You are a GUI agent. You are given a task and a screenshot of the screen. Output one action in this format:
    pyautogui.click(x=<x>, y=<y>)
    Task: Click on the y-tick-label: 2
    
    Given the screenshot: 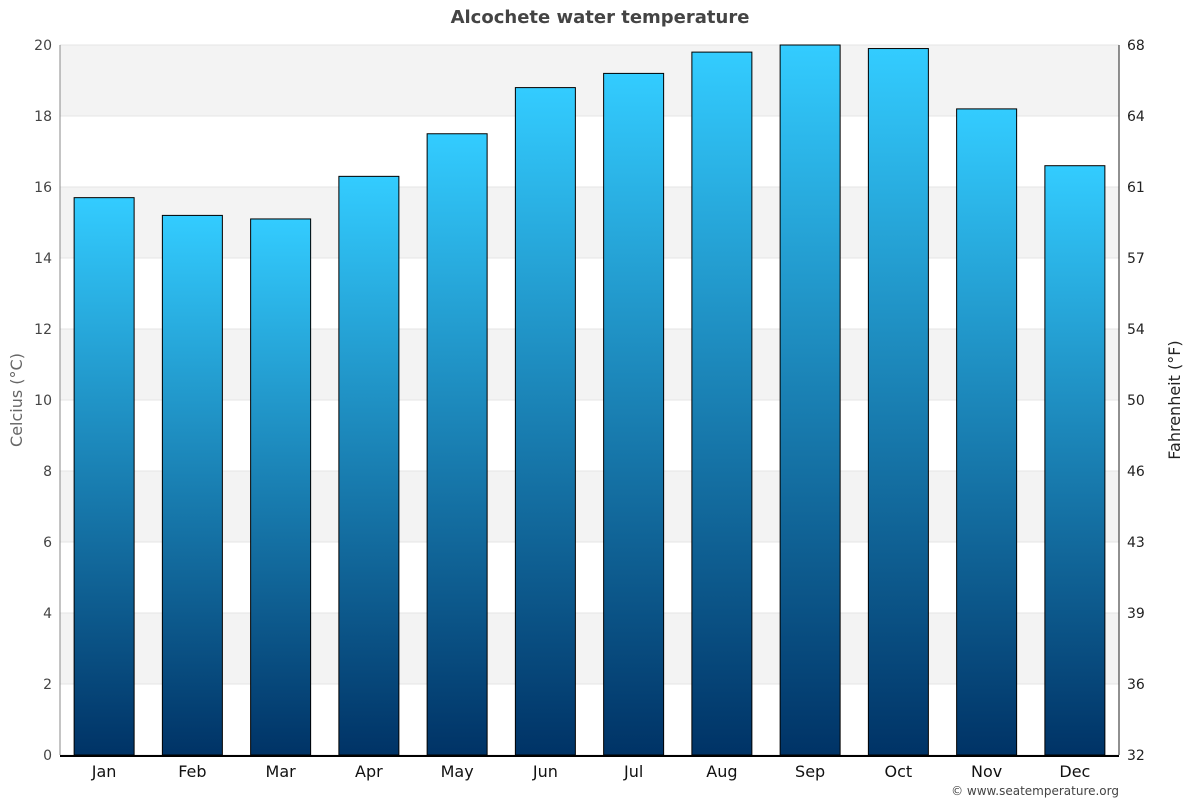 What is the action you would take?
    pyautogui.click(x=47, y=685)
    